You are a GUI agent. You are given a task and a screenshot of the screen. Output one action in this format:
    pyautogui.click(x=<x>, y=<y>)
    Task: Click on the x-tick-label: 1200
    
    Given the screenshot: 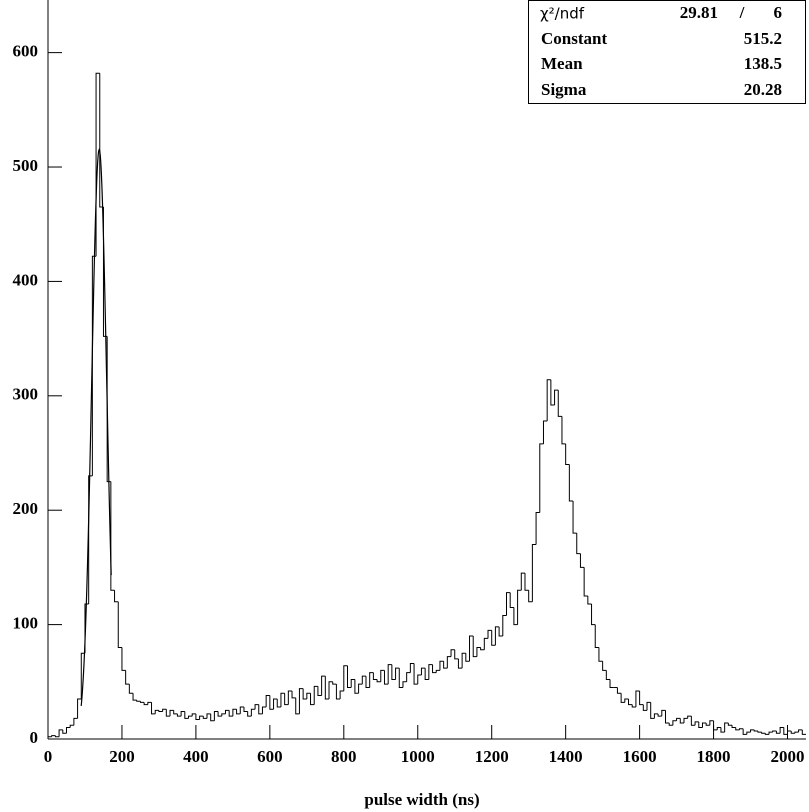 What is the action you would take?
    pyautogui.click(x=492, y=756)
    